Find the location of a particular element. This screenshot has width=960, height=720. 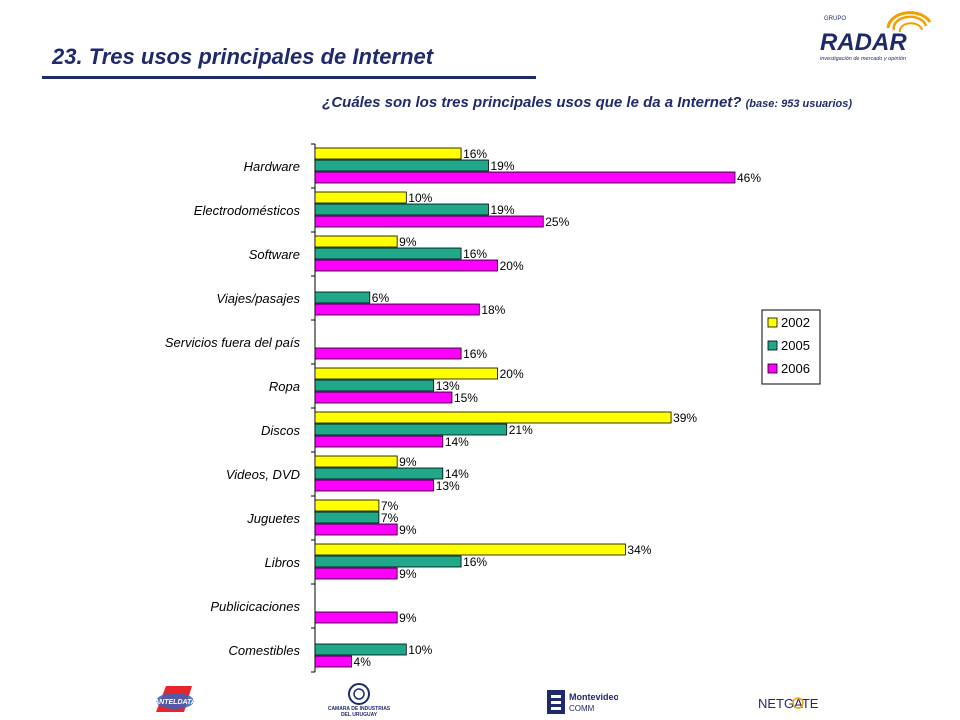

data-label: 4% is located at coordinates (363, 662).